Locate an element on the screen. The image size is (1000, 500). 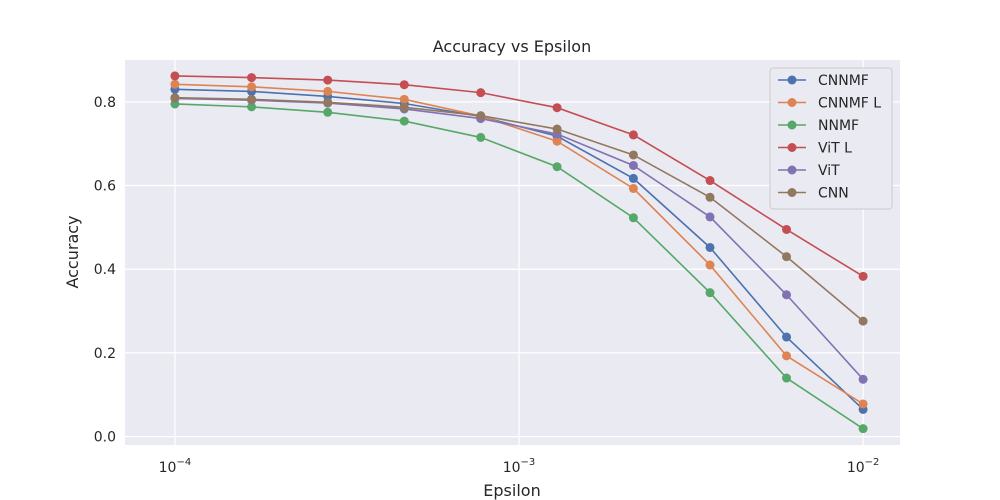
y-tick-label: 0.4 is located at coordinates (105, 270).